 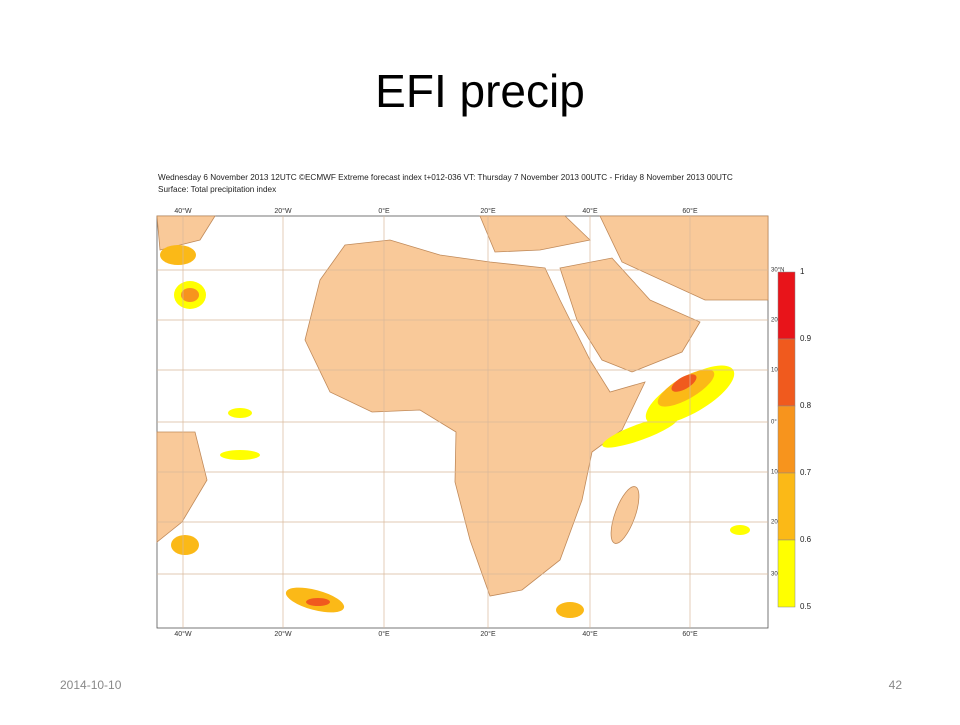 What do you see at coordinates (774, 423) in the screenshot?
I see `latitude-label: 0°` at bounding box center [774, 423].